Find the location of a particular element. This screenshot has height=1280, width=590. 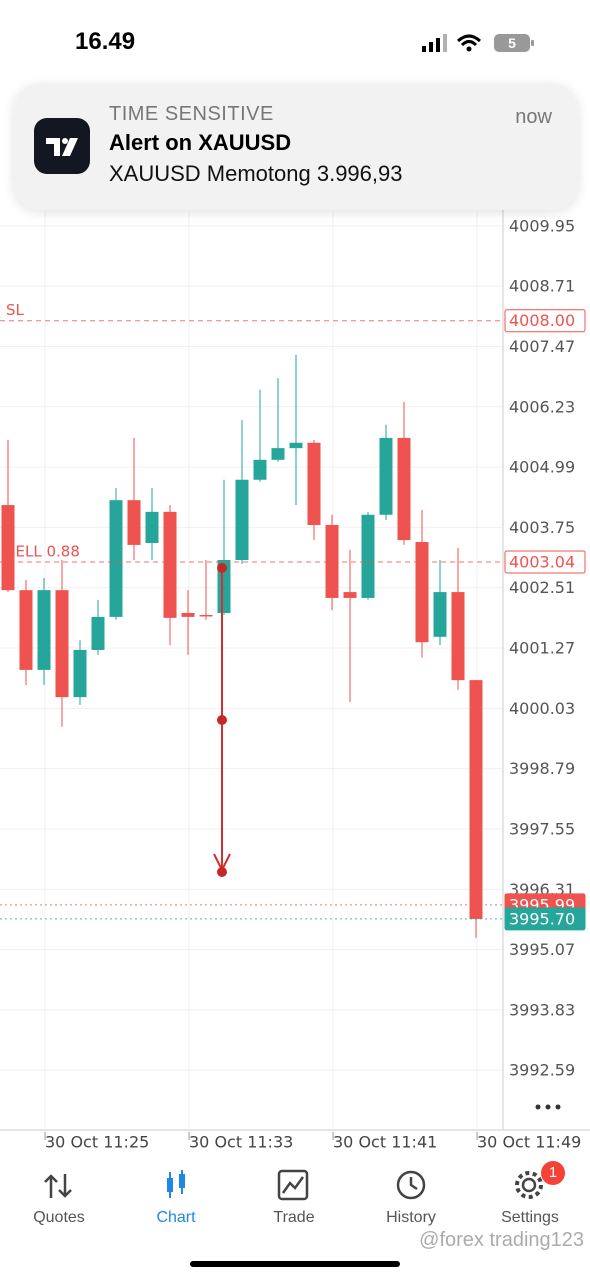

y-tick-label: 4002.51 is located at coordinates (542, 587).